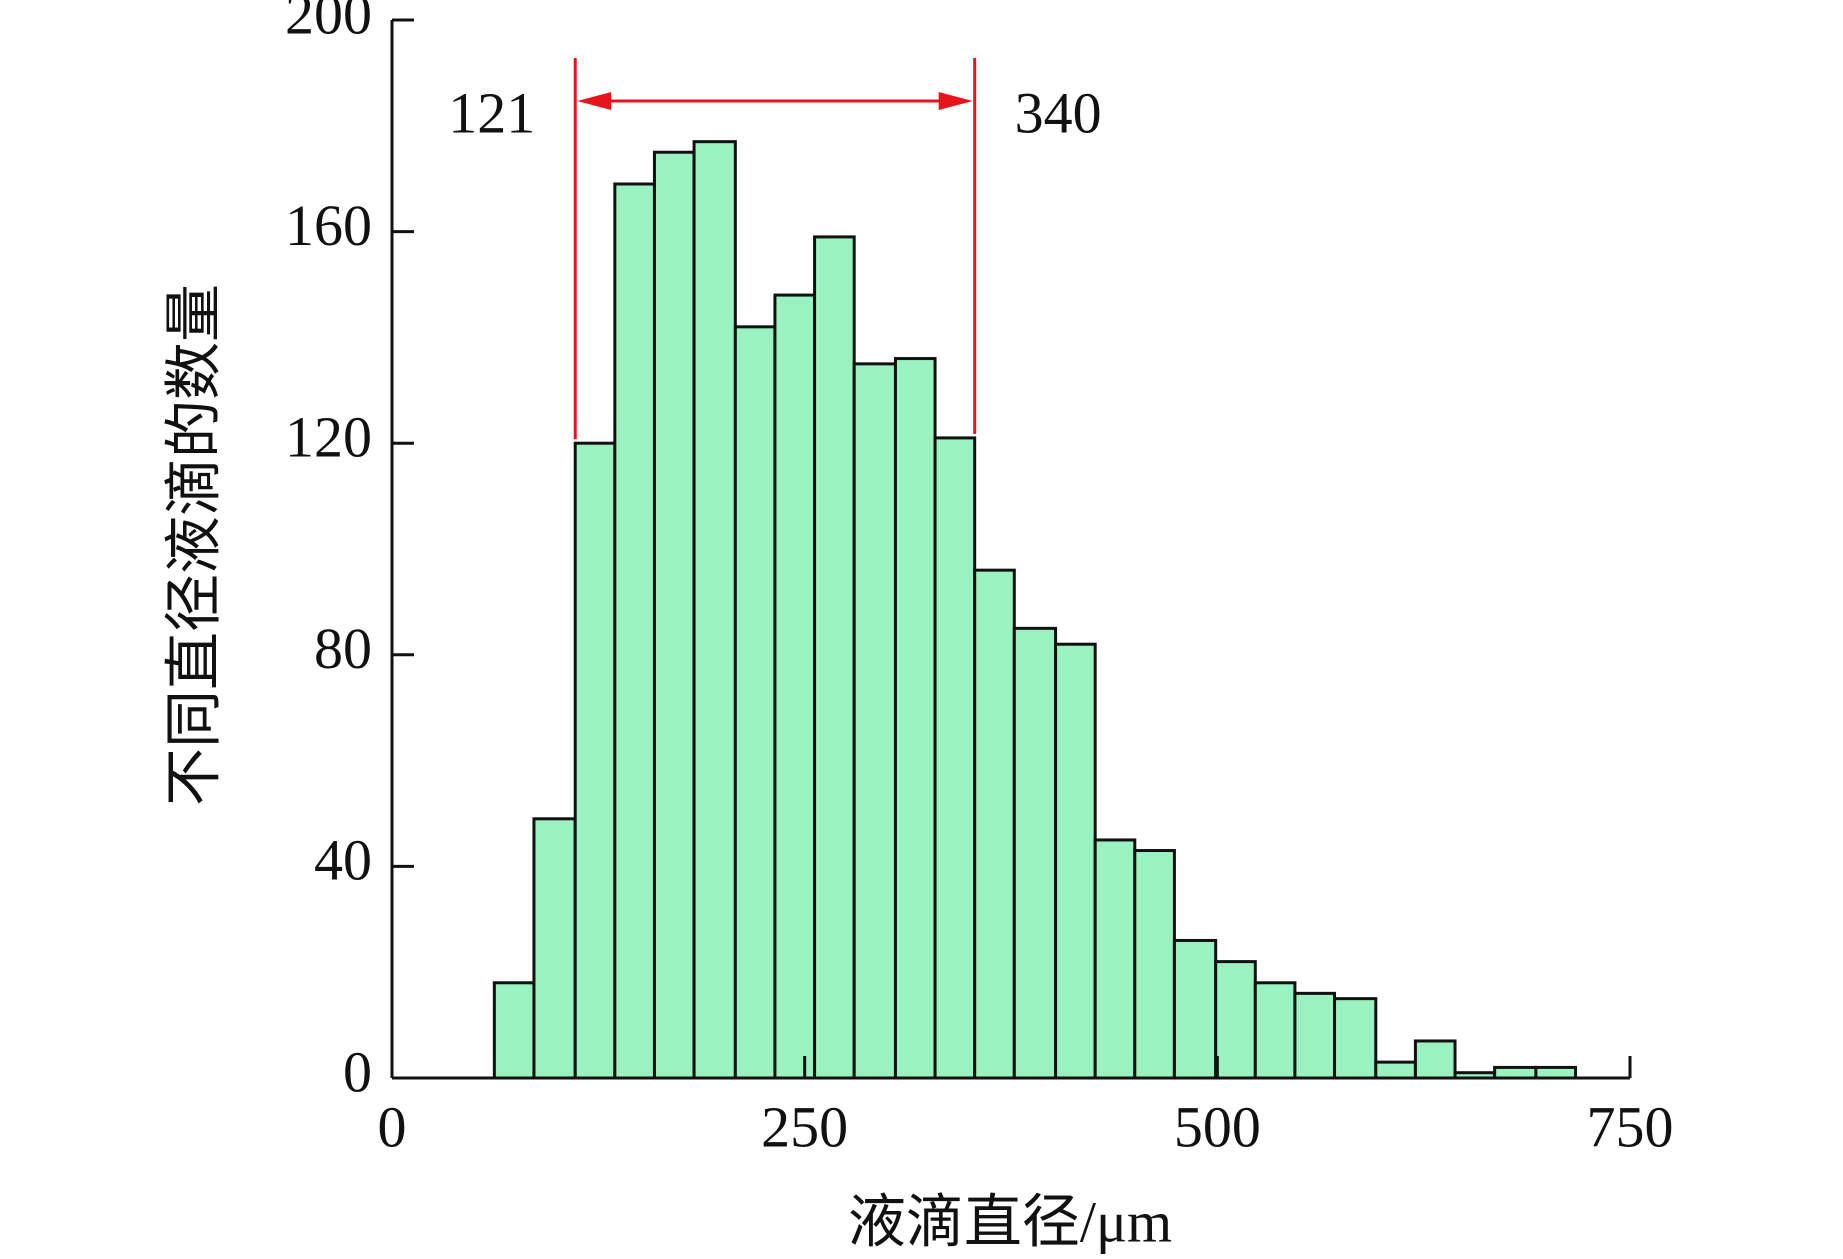 The height and width of the screenshot is (1259, 1843). What do you see at coordinates (193, 545) in the screenshot?
I see `y-axis-title: 不同直径液滴的数量` at bounding box center [193, 545].